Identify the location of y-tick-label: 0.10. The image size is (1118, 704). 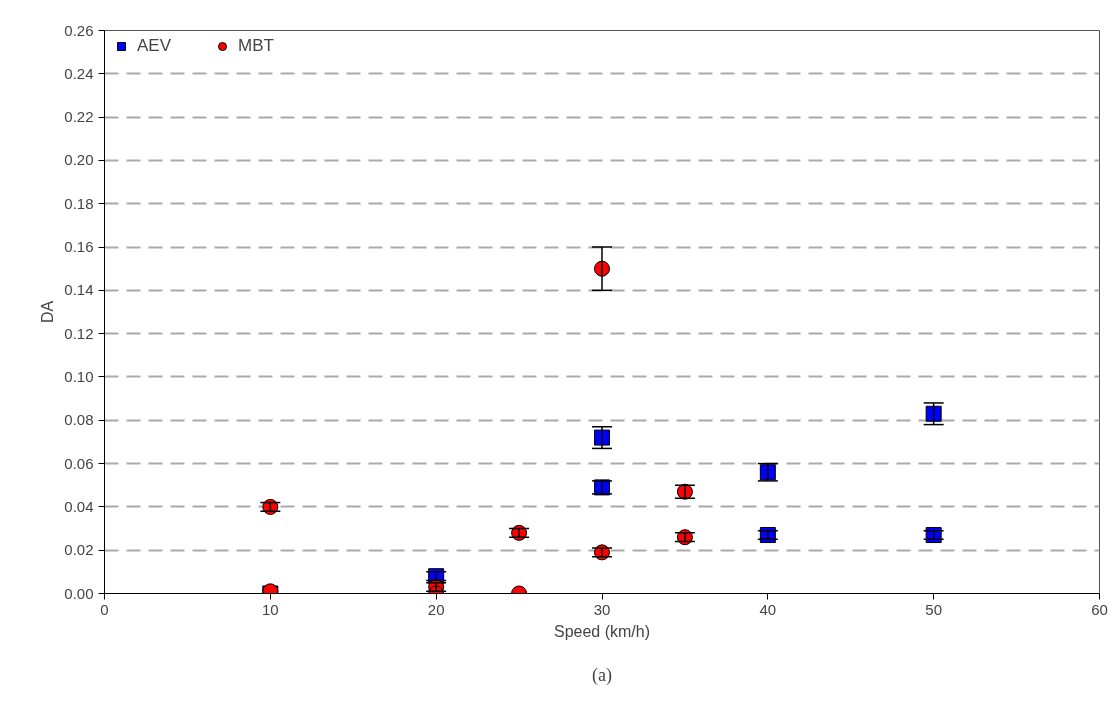
(79, 376).